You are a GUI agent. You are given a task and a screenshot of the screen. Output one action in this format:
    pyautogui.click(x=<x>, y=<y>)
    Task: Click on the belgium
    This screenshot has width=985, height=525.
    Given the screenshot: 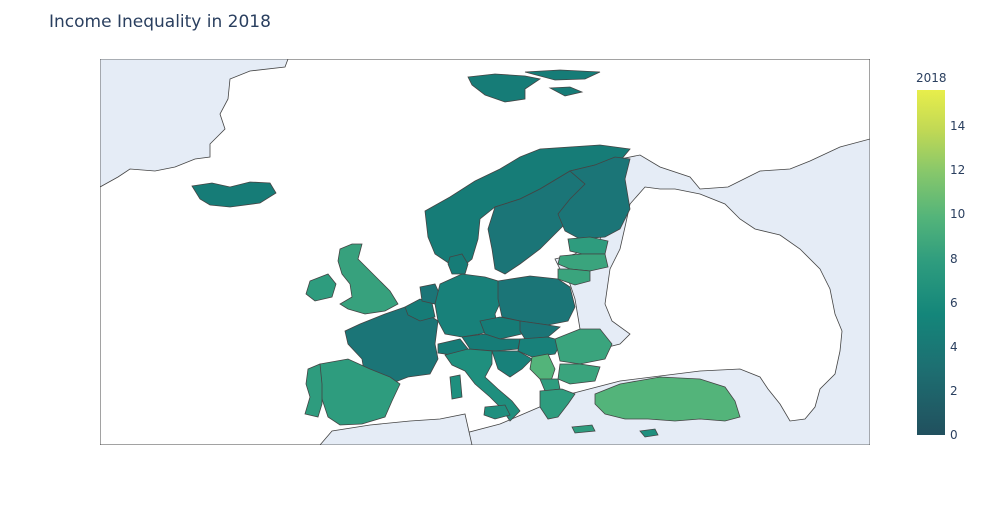 What is the action you would take?
    pyautogui.click(x=420, y=310)
    